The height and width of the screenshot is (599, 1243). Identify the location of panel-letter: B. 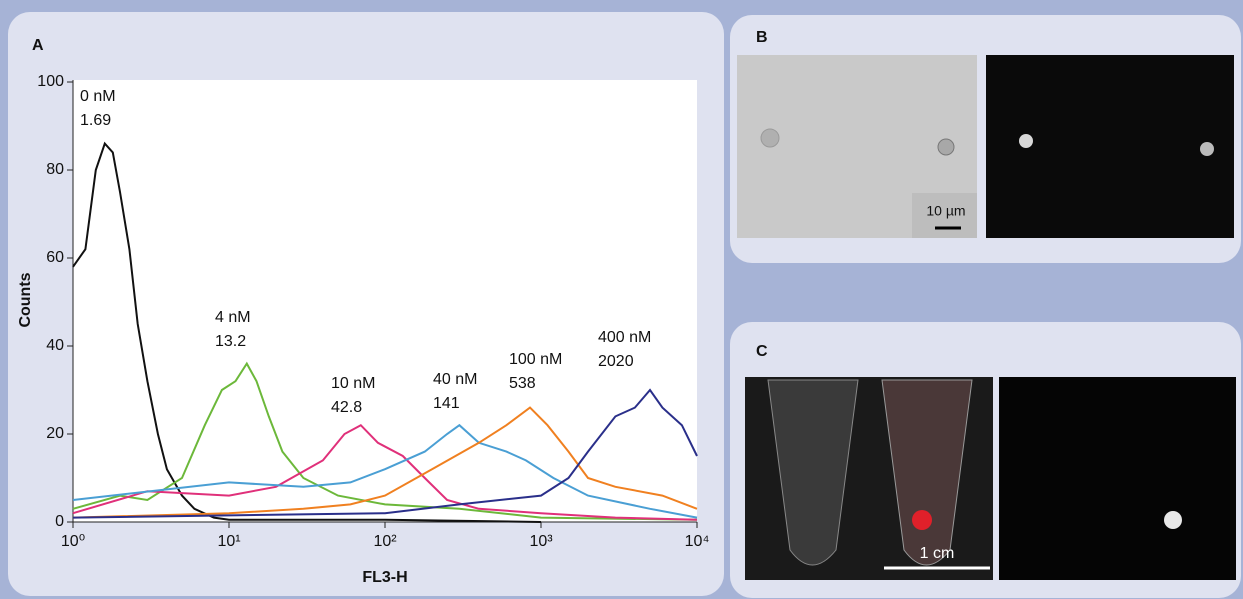
(762, 37).